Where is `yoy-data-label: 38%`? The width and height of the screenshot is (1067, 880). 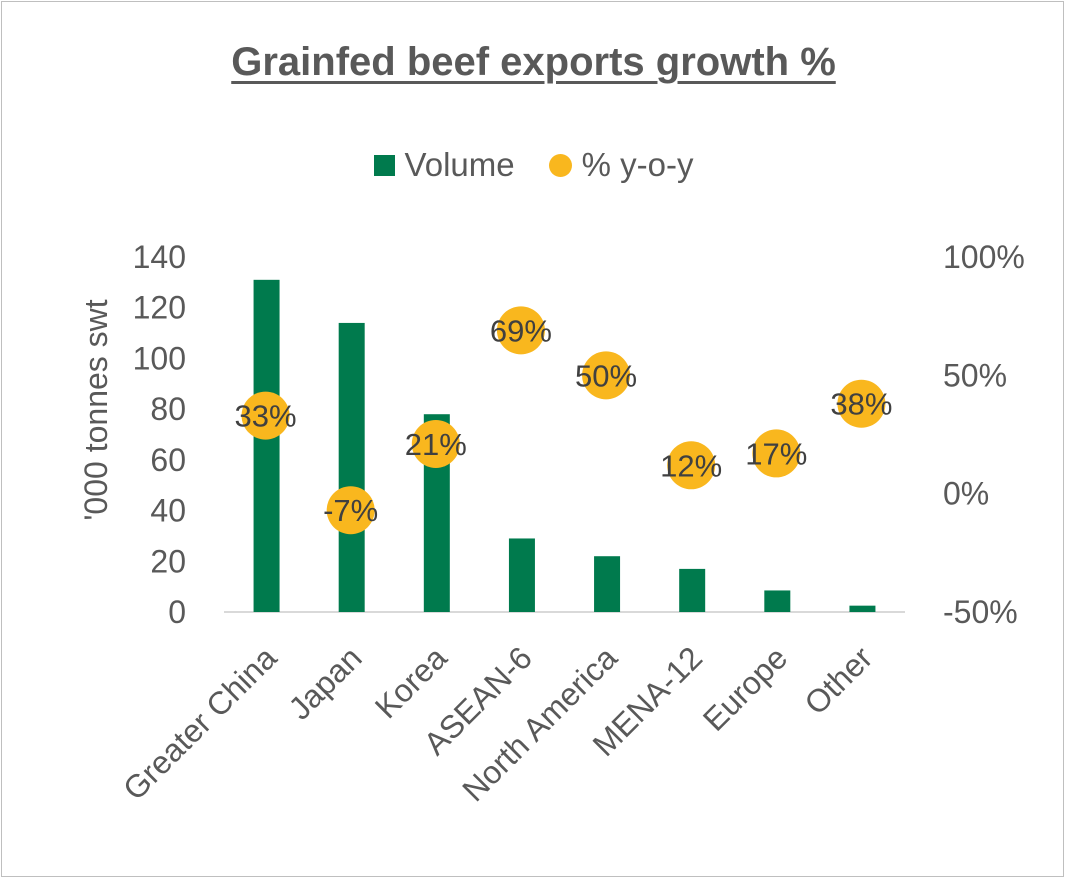
yoy-data-label: 38% is located at coordinates (861, 404).